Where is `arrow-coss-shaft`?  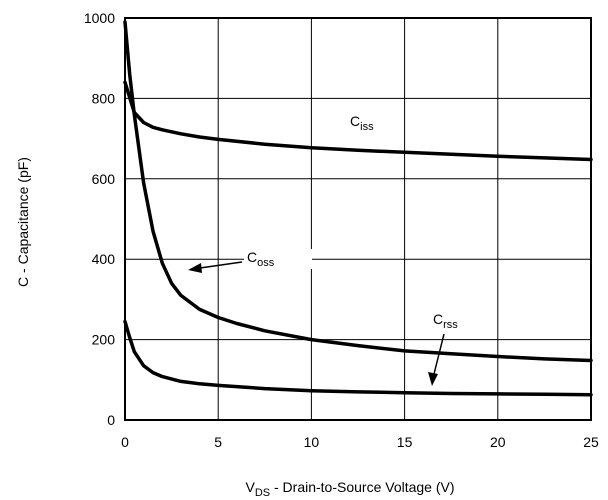
arrow-coss-shaft is located at coordinates (221, 265).